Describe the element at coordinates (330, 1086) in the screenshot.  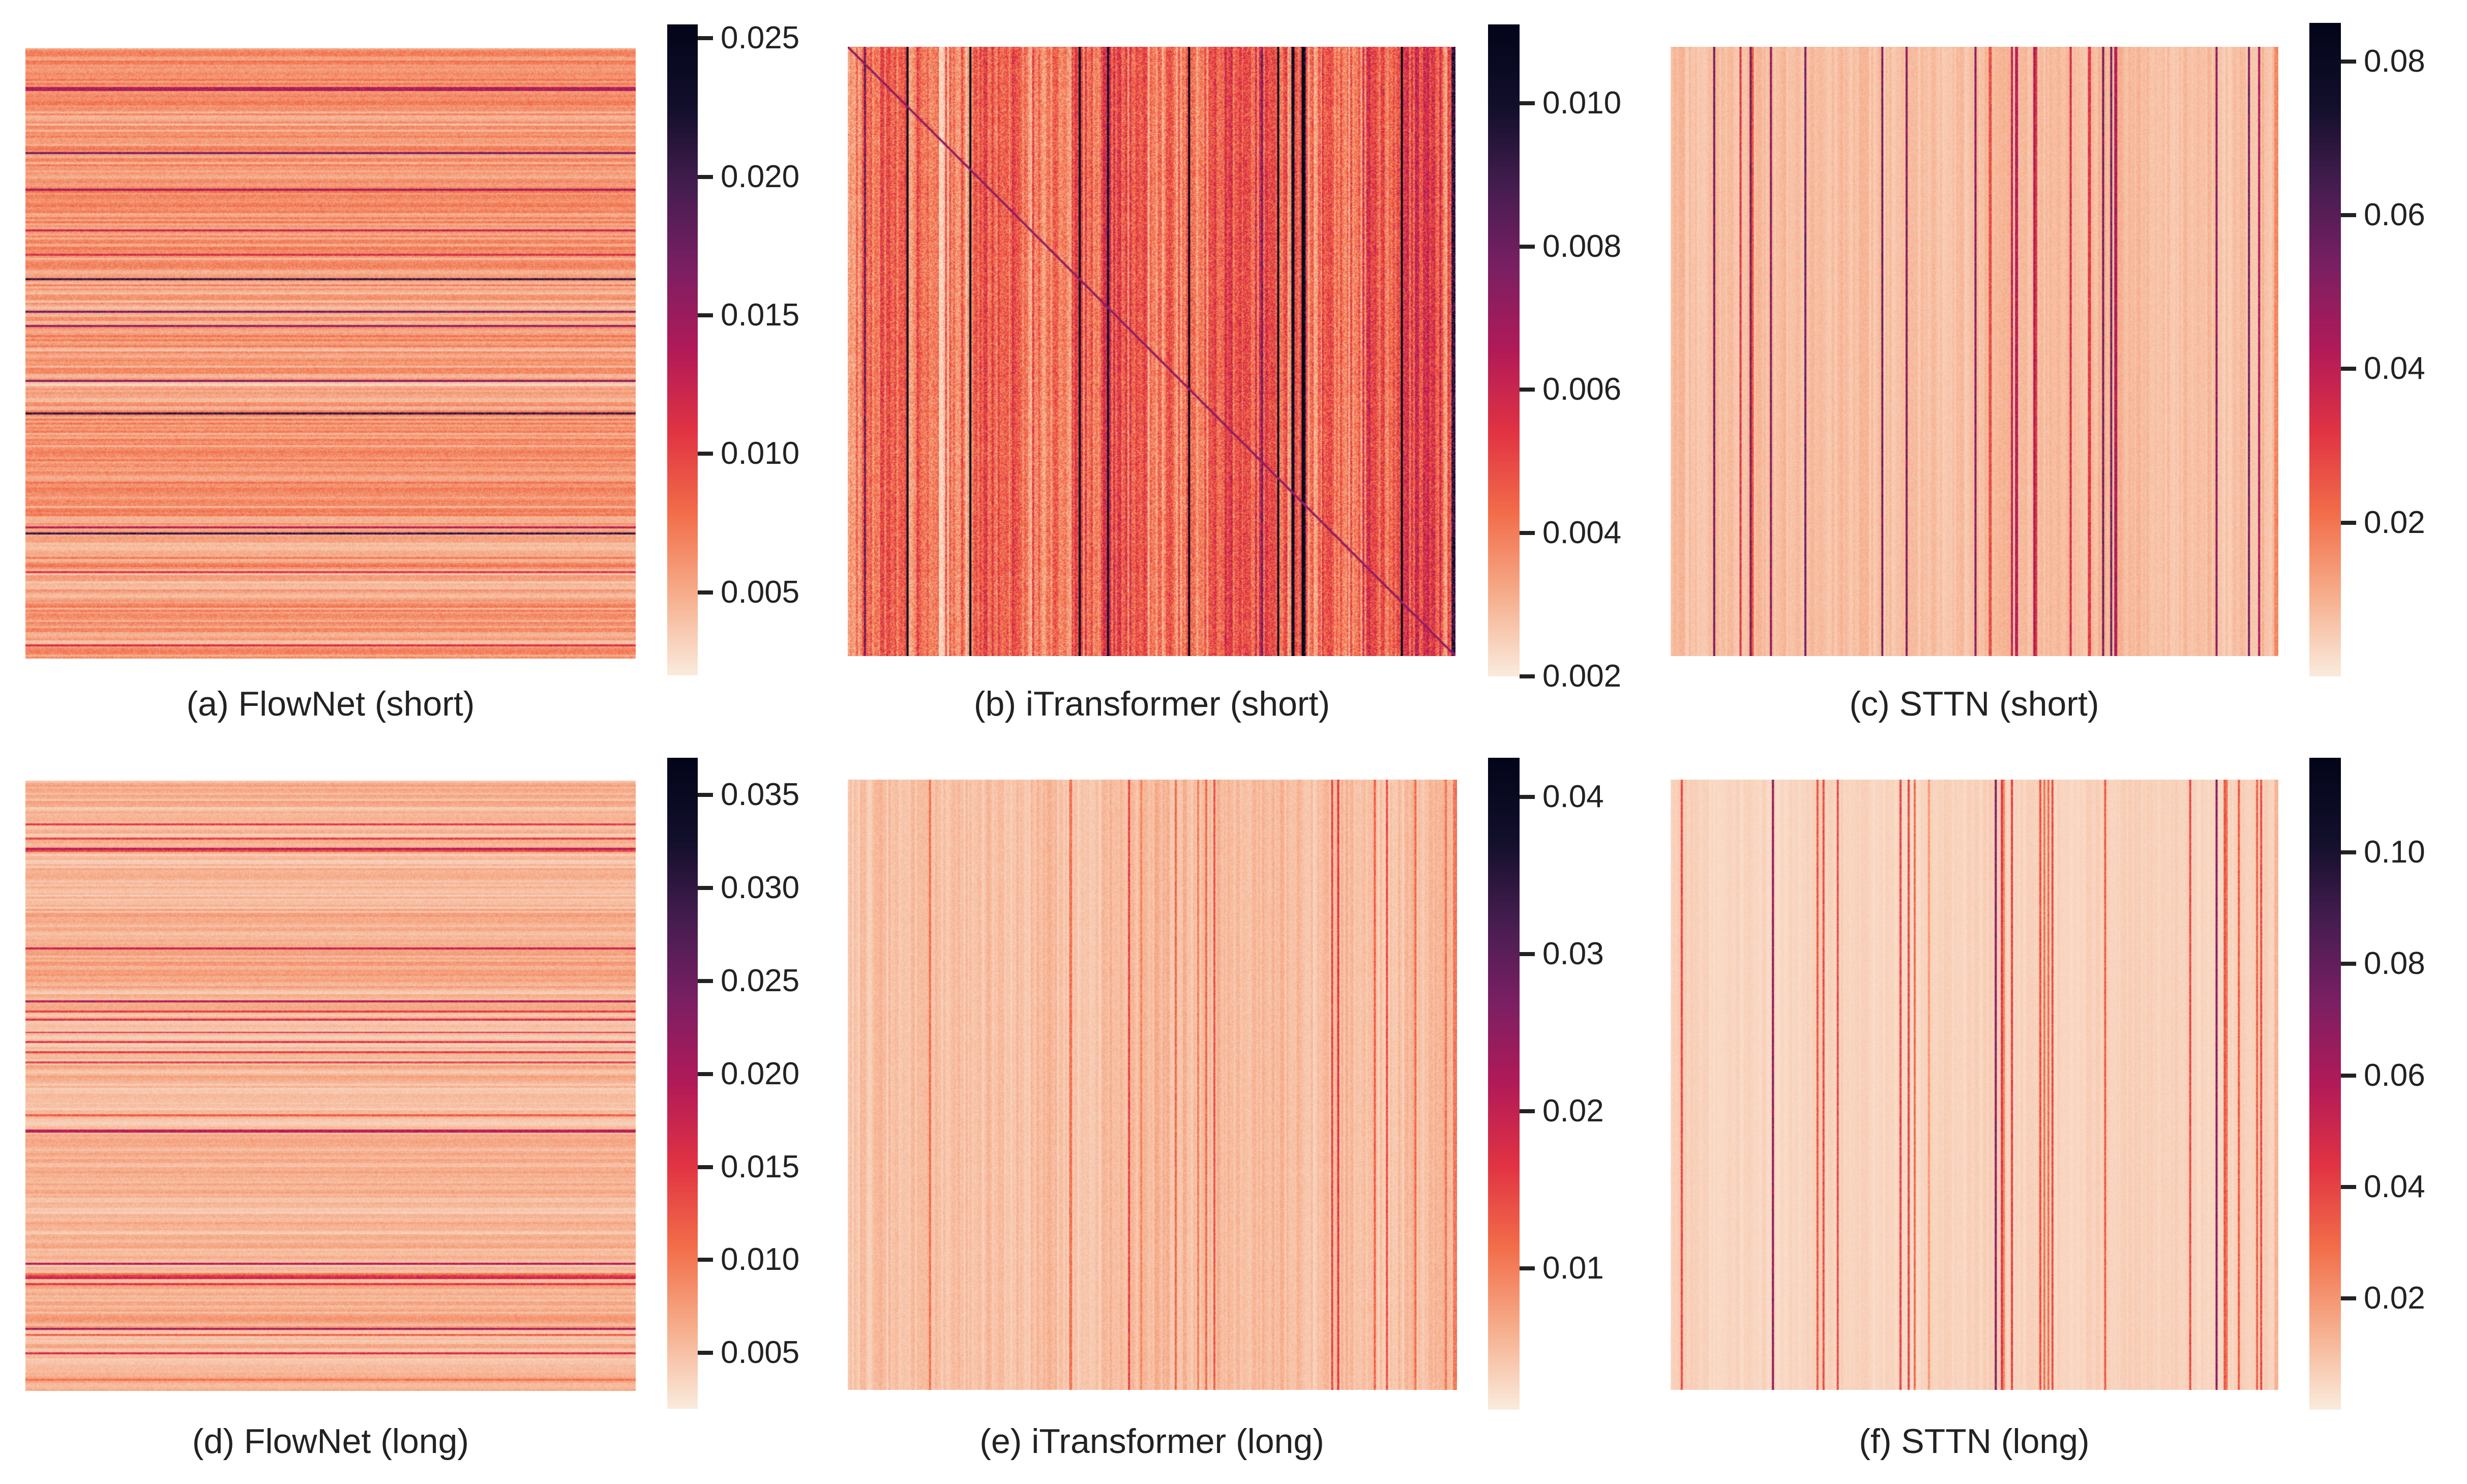
I see `heatmap-d` at that location.